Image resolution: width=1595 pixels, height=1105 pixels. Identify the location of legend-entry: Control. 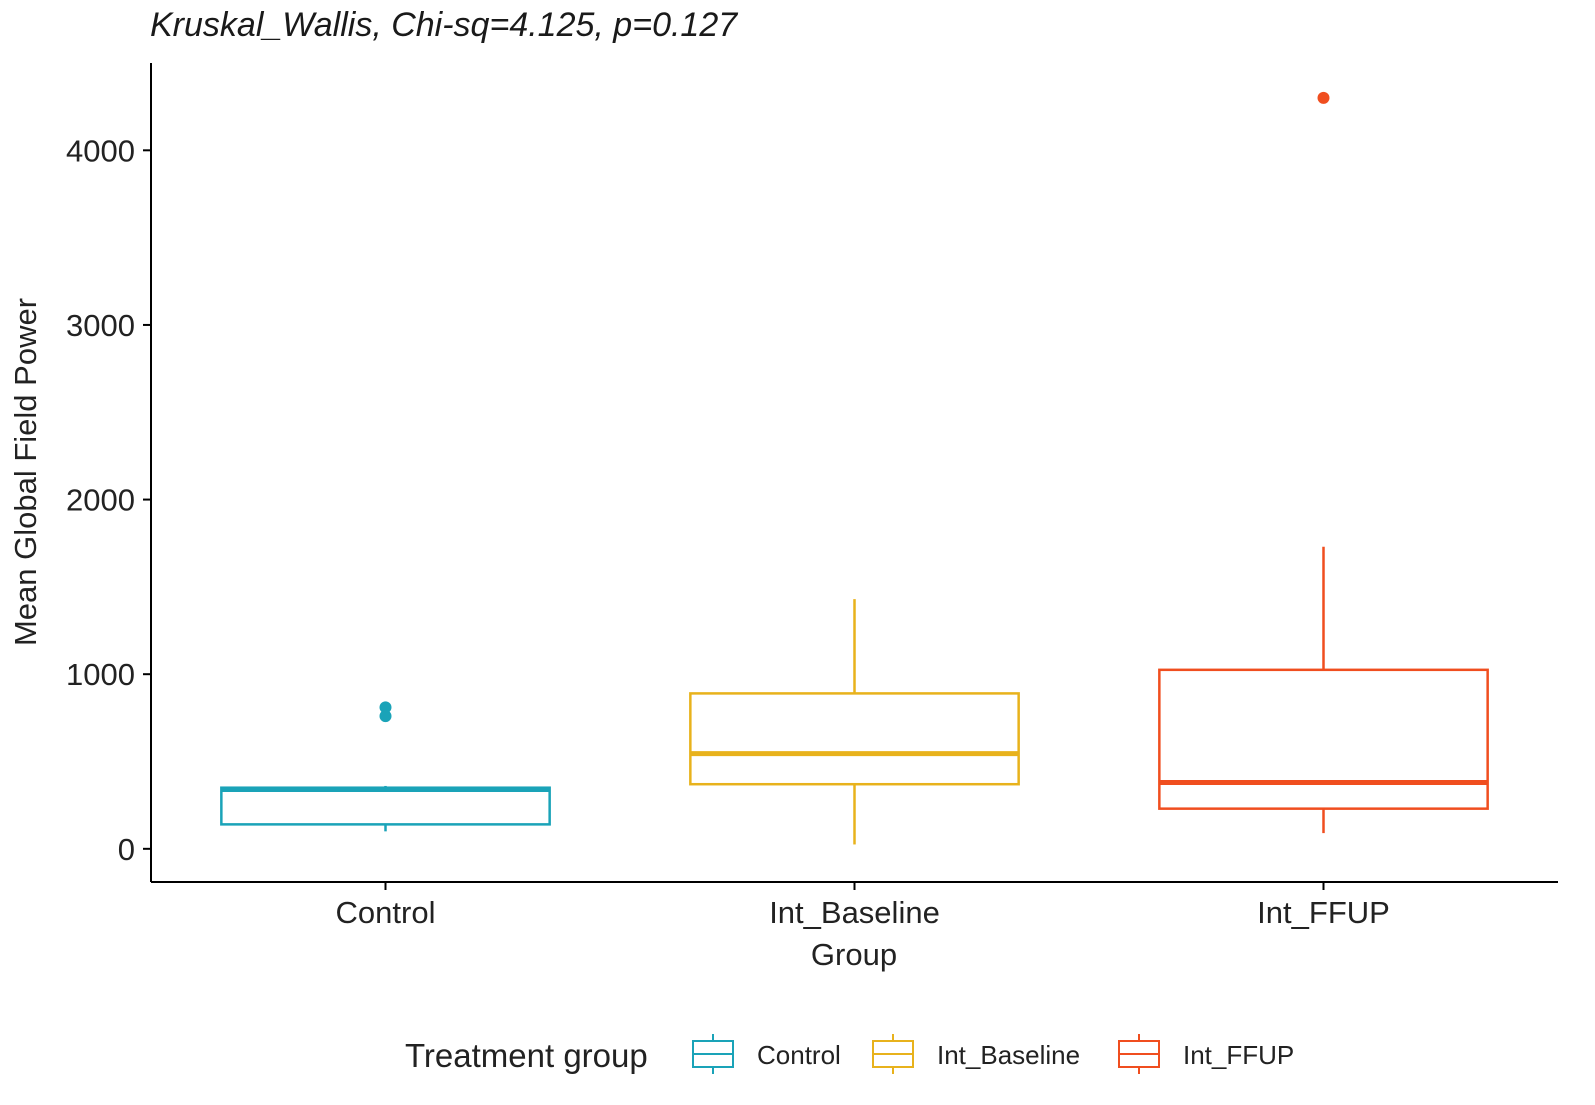
(766, 1054).